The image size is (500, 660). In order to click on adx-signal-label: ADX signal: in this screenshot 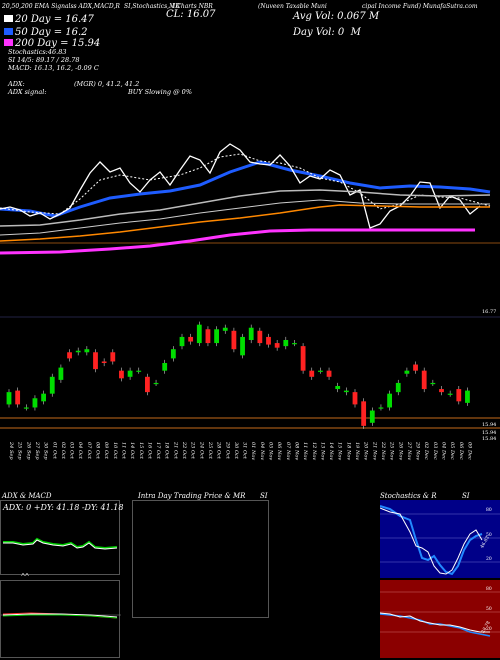, I will do `click(27, 92)`.